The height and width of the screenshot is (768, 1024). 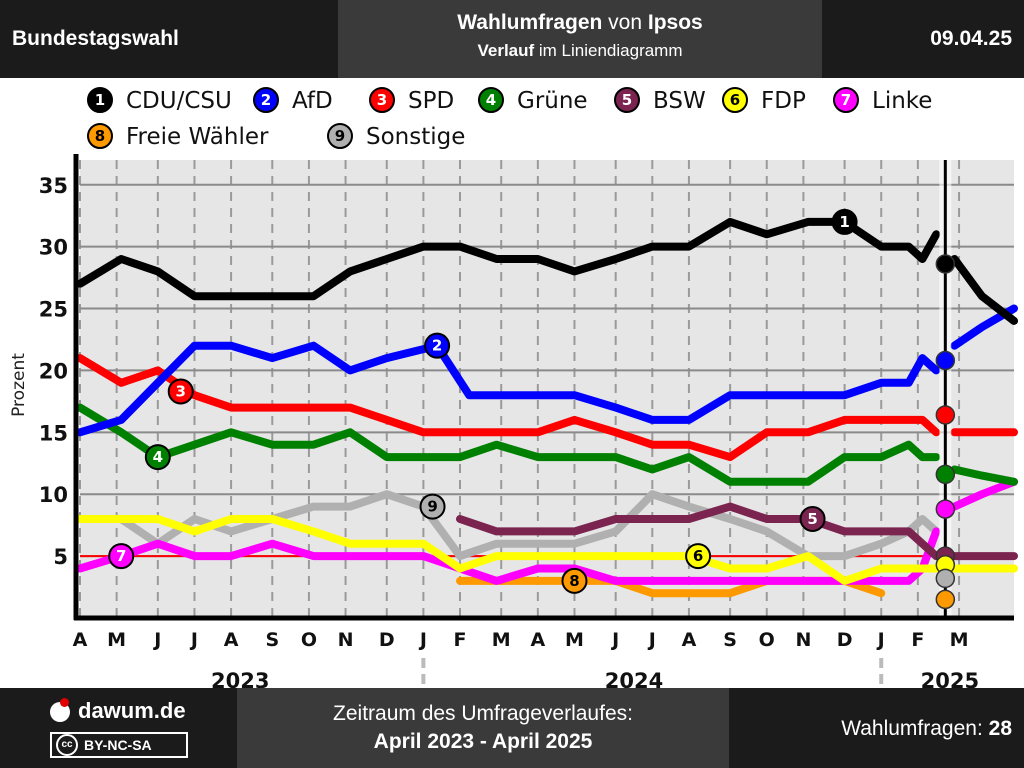 I want to click on y-tick-label: 20, so click(x=53, y=371).